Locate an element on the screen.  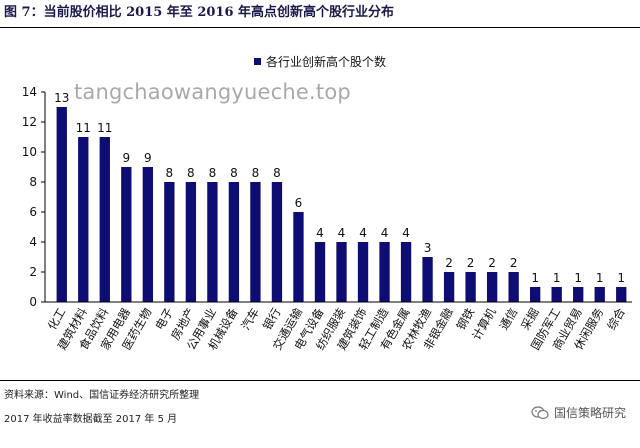
bar-value-label: 6 is located at coordinates (299, 203).